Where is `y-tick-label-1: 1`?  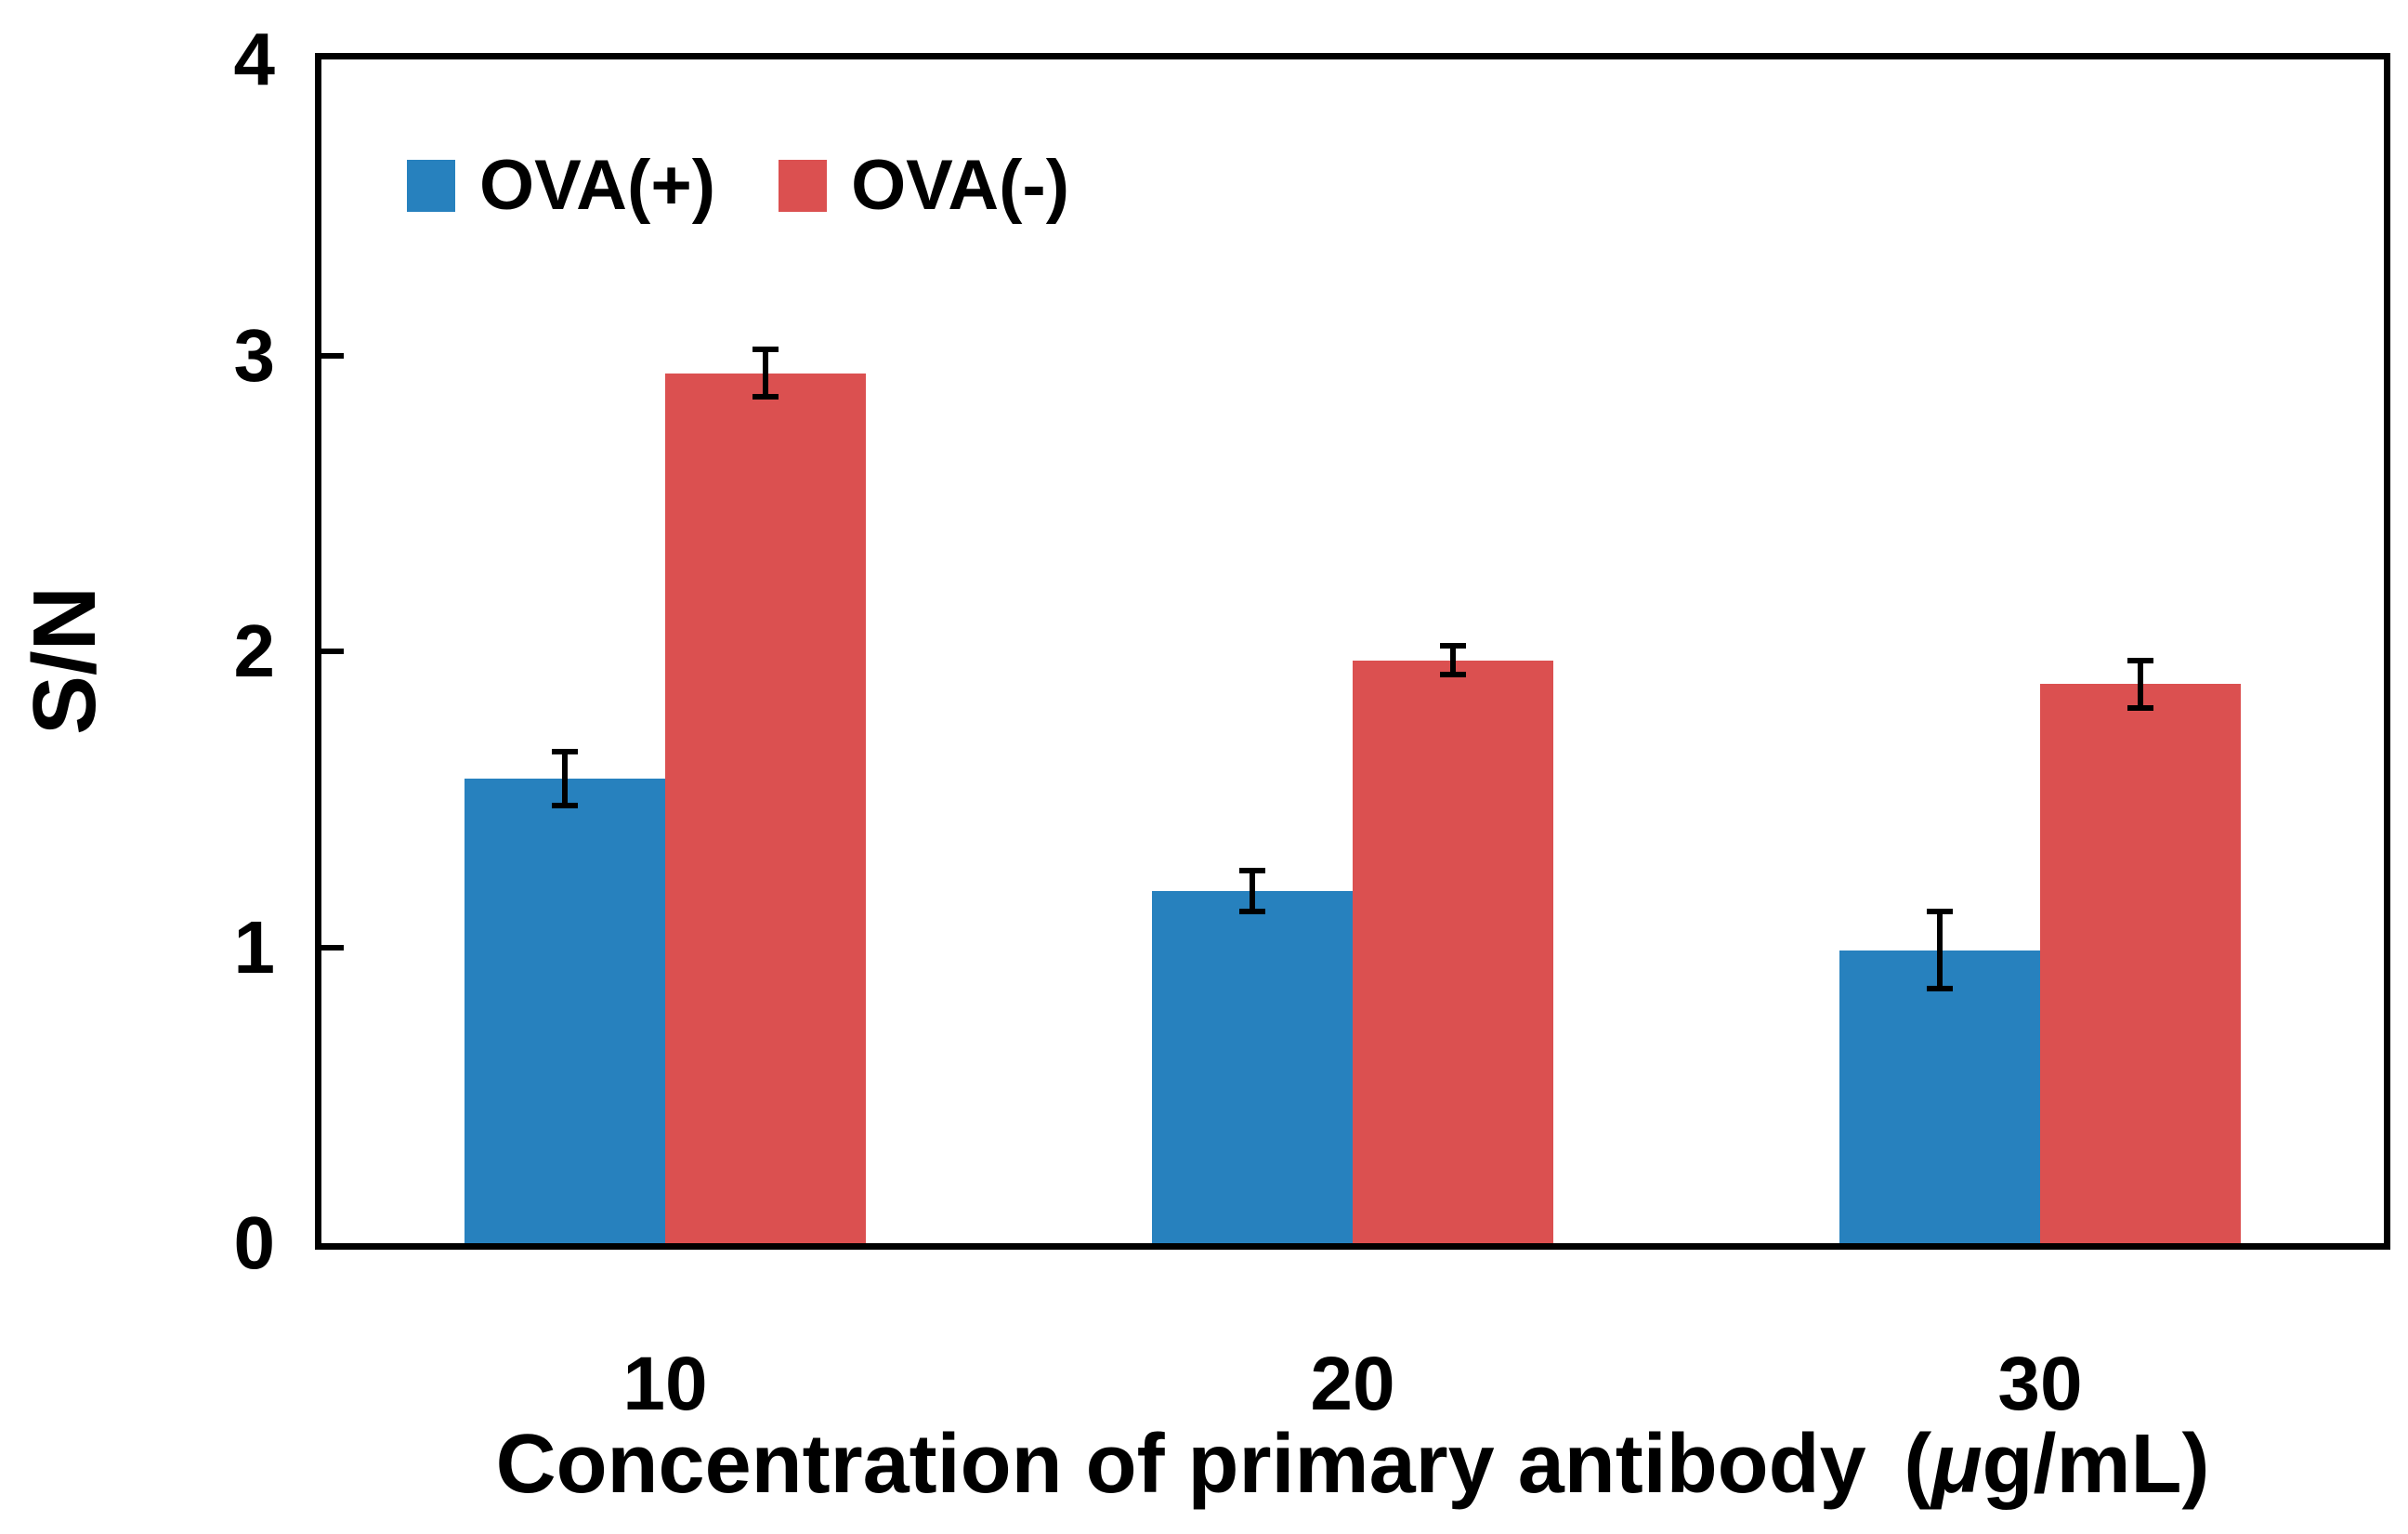
y-tick-label-1: 1 is located at coordinates (255, 947).